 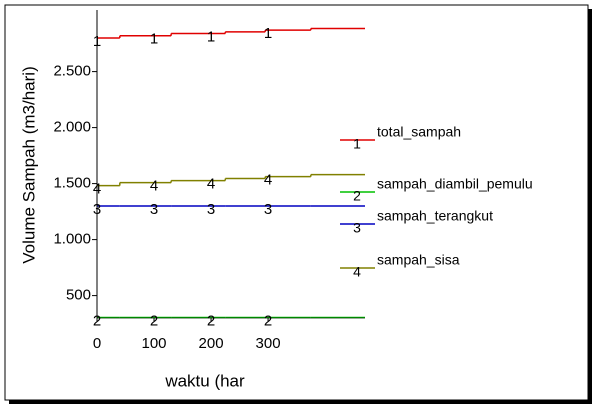 I want to click on x-tick-label: 200, so click(x=211, y=343).